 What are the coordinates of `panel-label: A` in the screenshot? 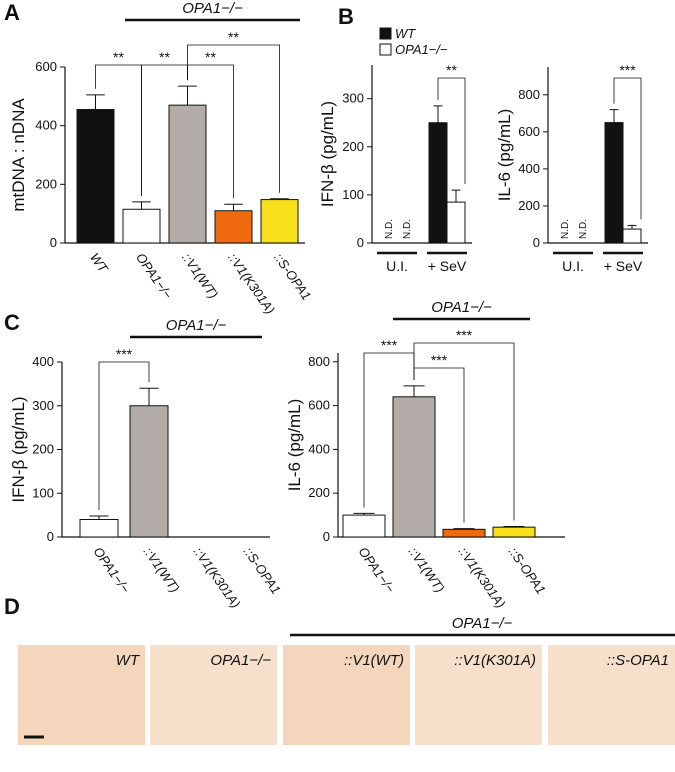 It's located at (12, 12).